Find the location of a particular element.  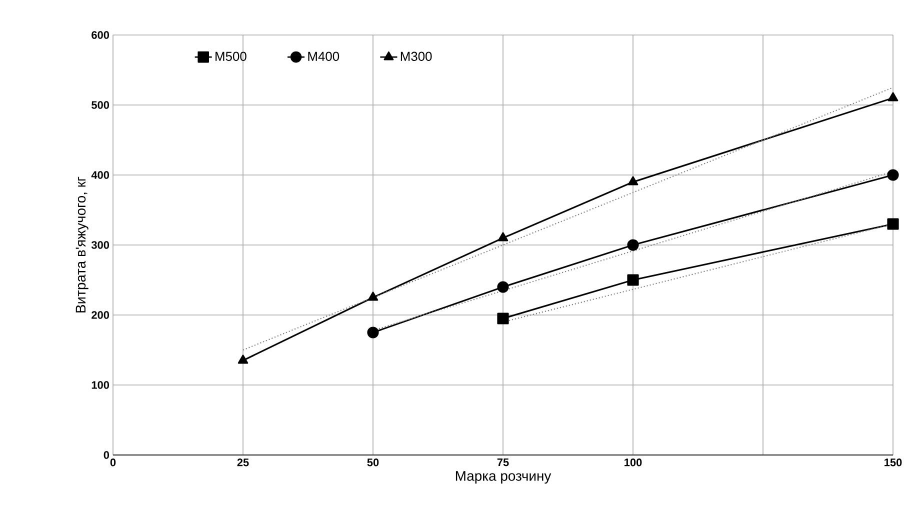

x-tick-label: 50 is located at coordinates (373, 462).